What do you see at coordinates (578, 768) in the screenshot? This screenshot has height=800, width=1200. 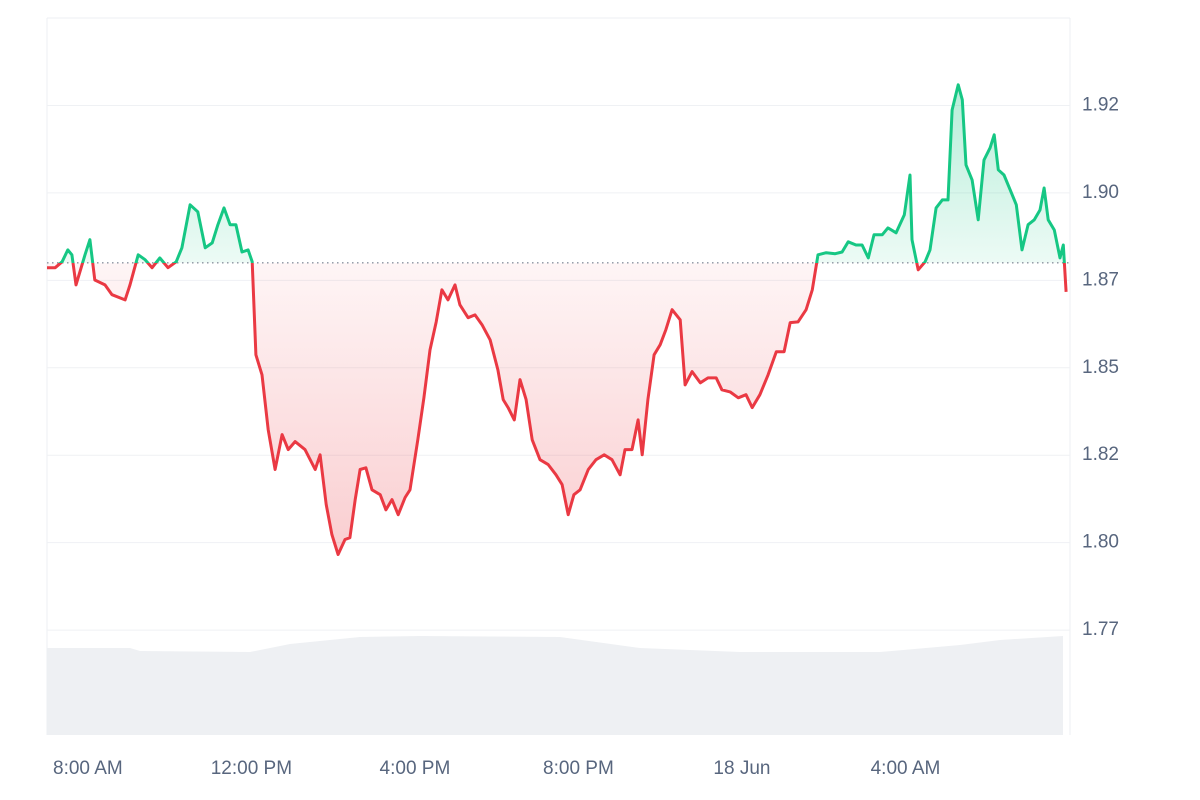 I see `x-tick-label: 8:00 PM` at bounding box center [578, 768].